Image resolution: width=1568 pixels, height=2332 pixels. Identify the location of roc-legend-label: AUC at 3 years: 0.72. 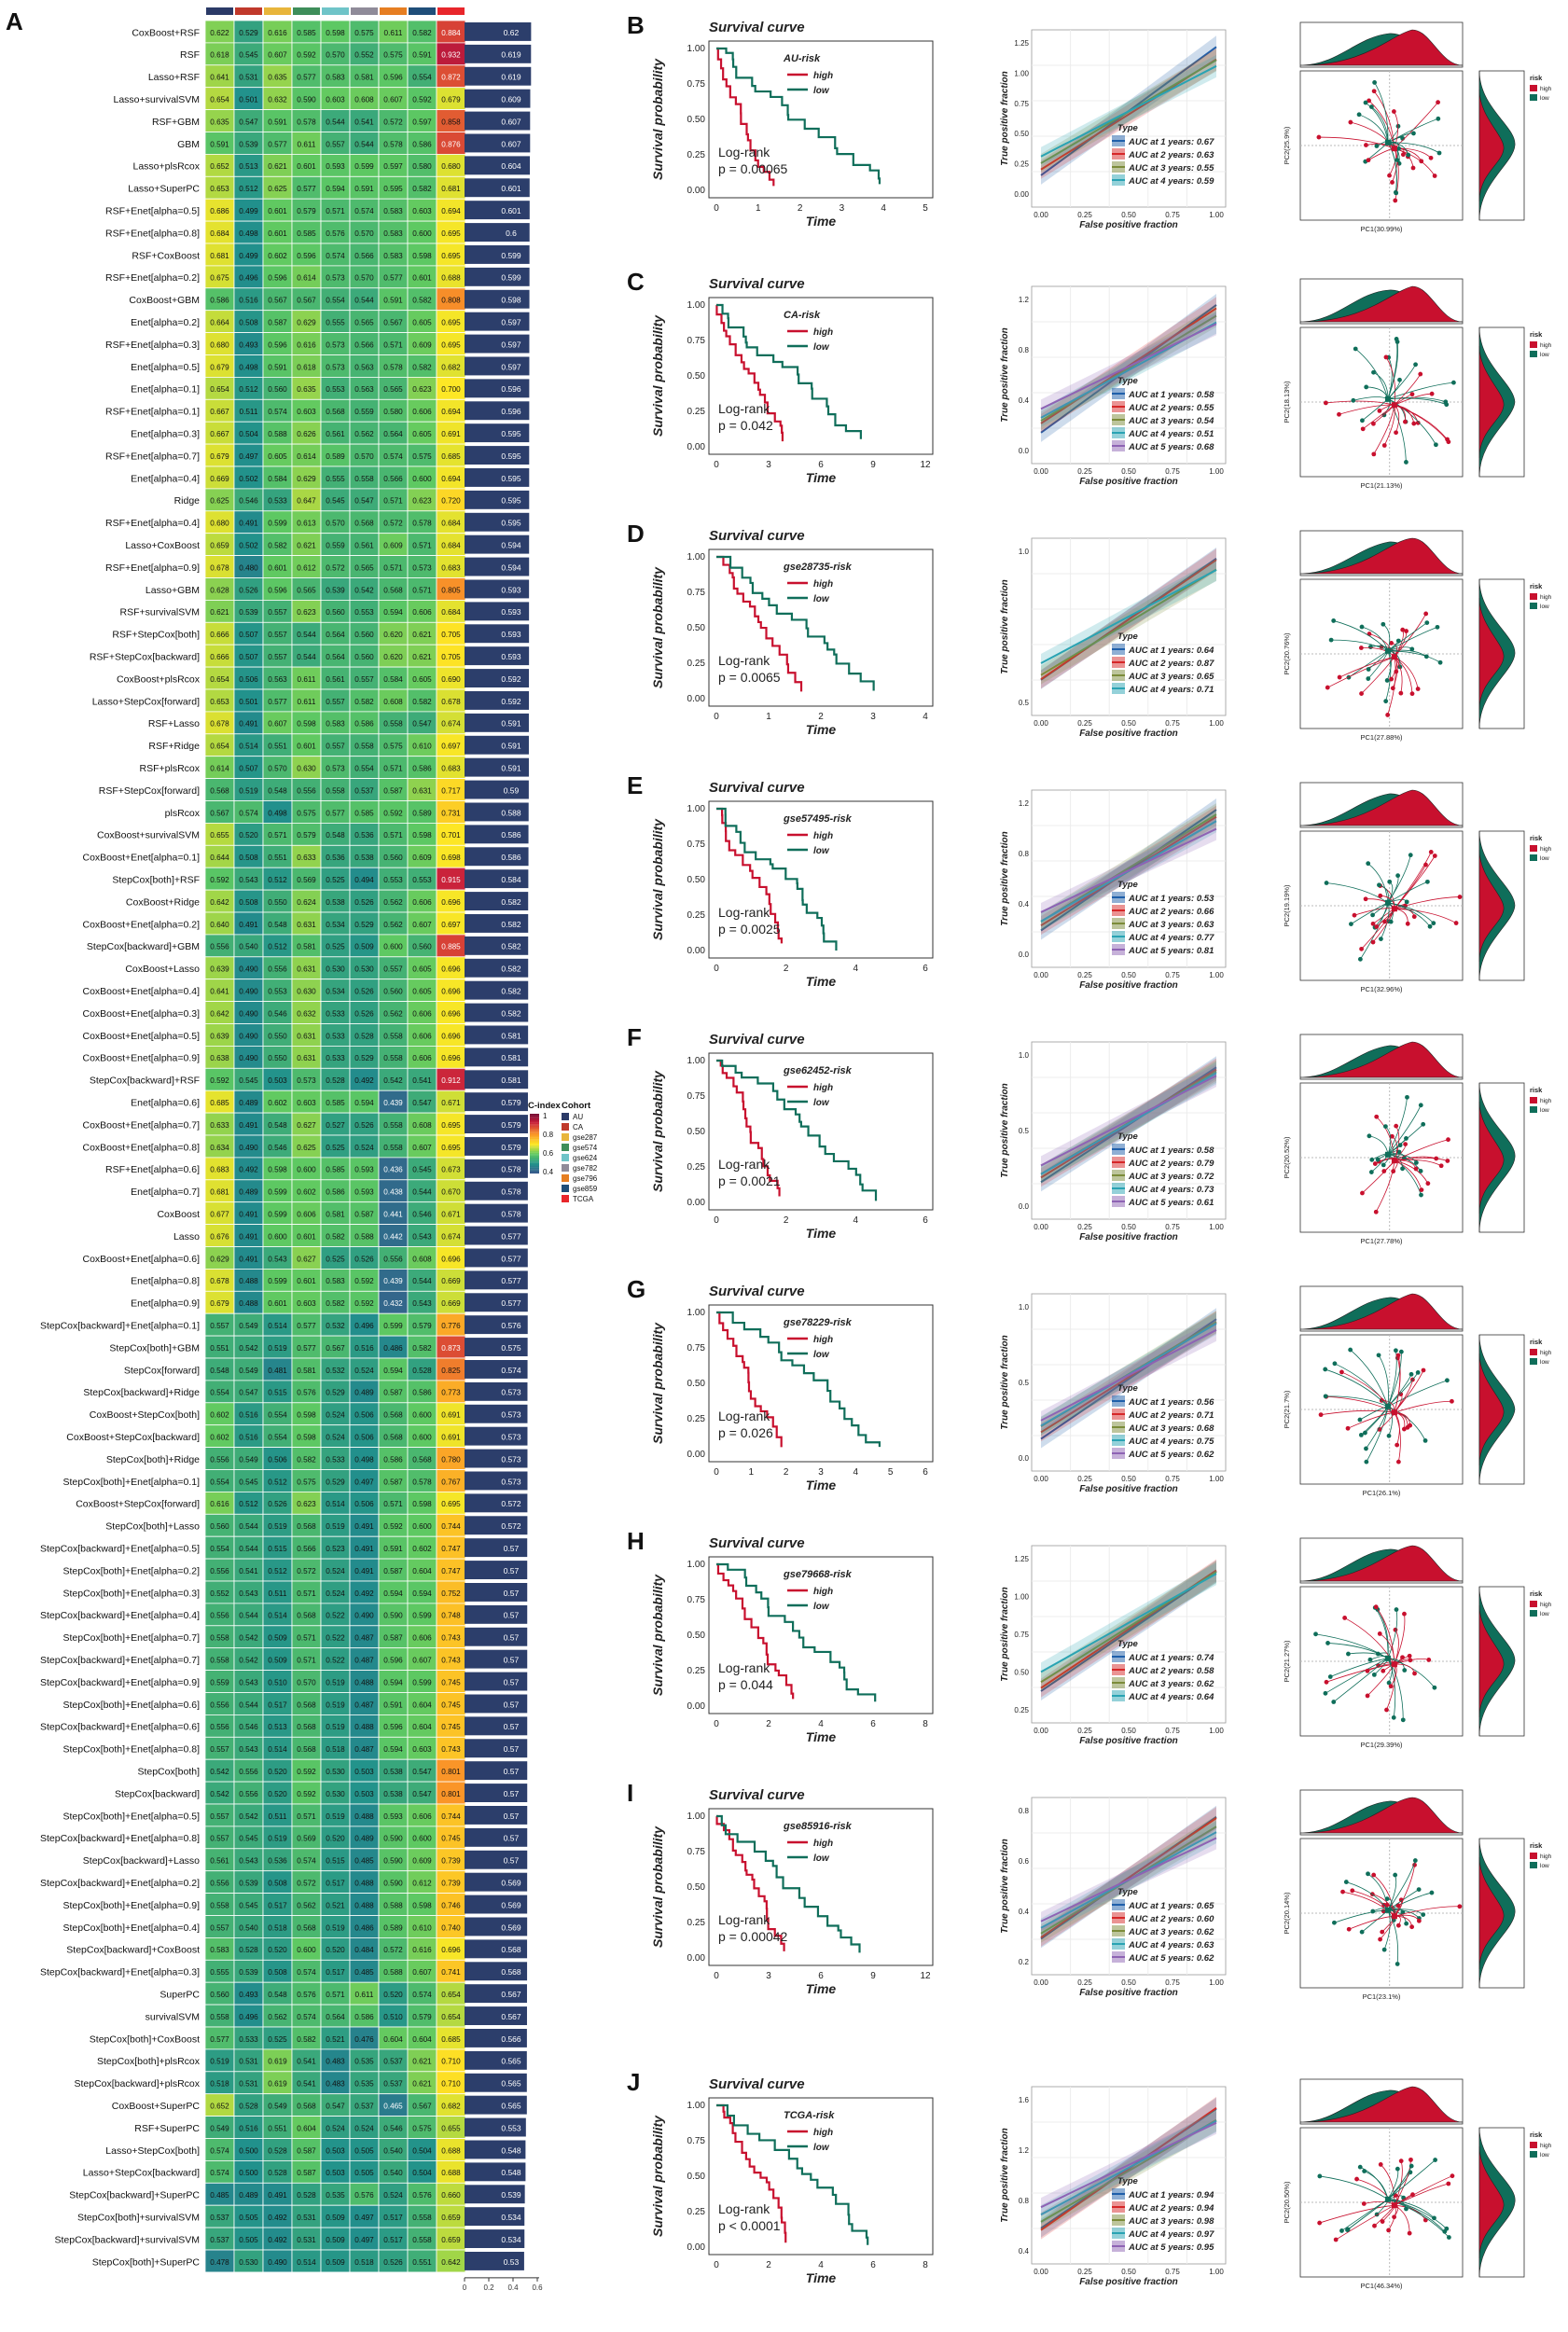
(1171, 1177).